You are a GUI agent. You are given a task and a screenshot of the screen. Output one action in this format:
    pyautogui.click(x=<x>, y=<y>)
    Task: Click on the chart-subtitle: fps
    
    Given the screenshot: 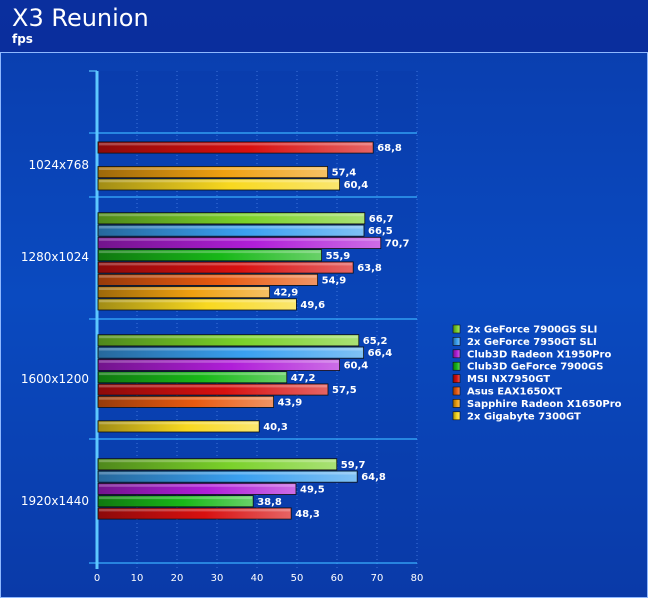 What is the action you would take?
    pyautogui.click(x=22, y=39)
    